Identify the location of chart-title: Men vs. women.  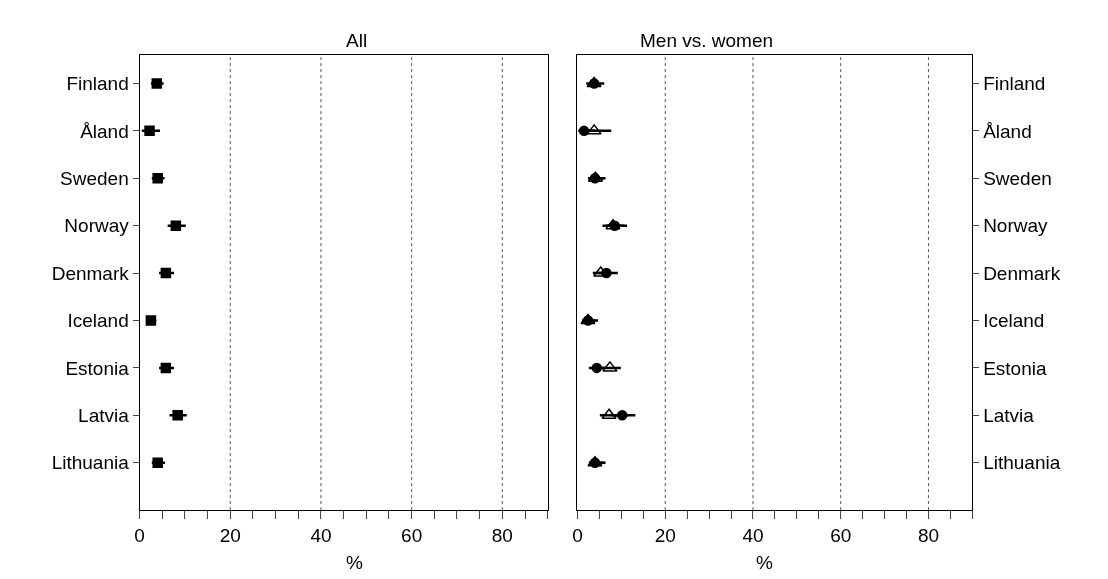
(707, 40).